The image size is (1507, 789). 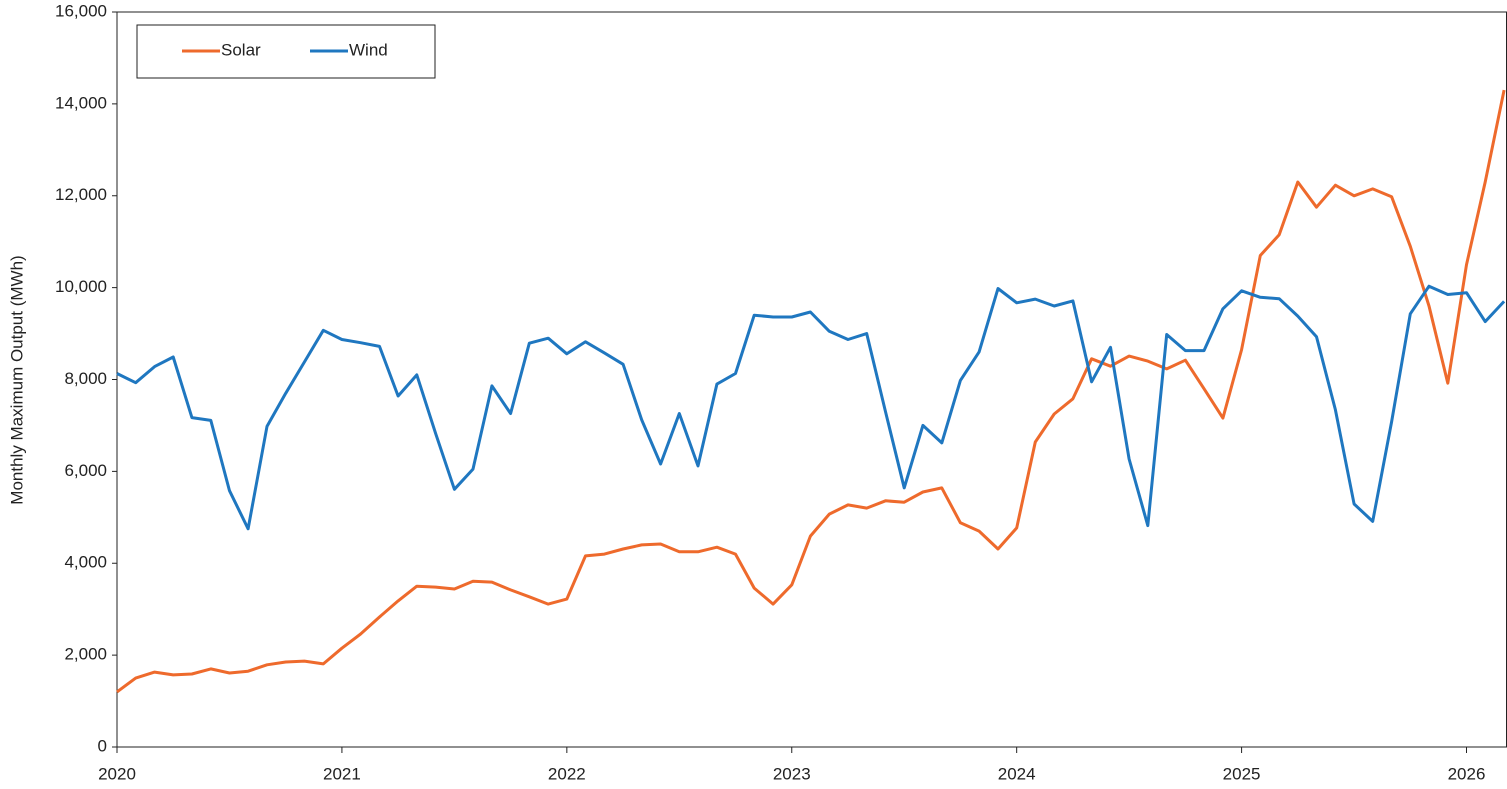 What do you see at coordinates (567, 773) in the screenshot?
I see `x-tick-label: 2022` at bounding box center [567, 773].